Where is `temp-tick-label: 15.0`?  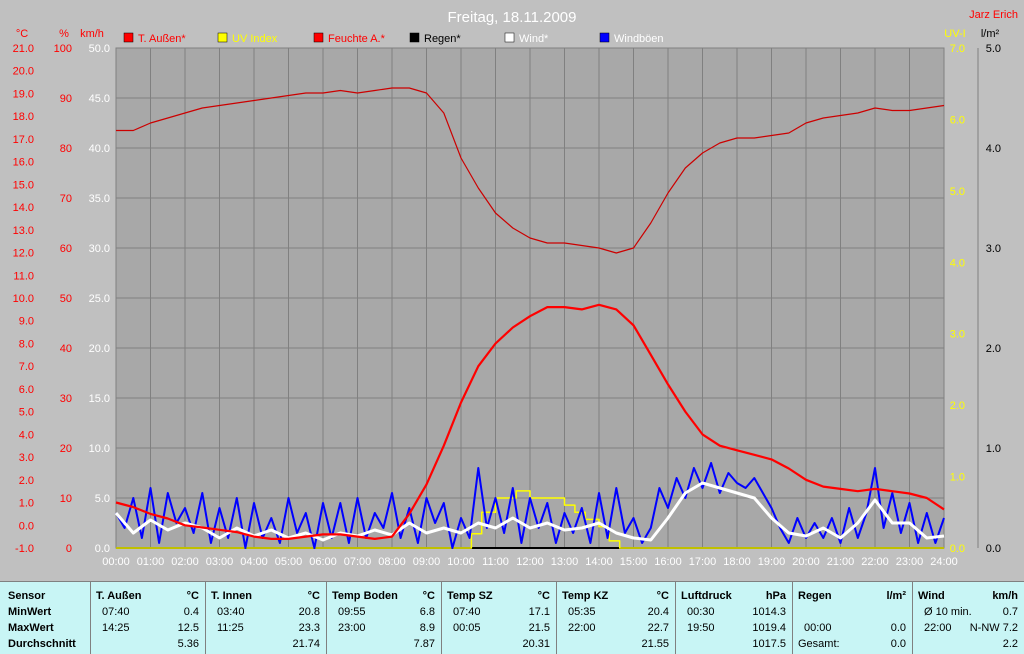 temp-tick-label: 15.0 is located at coordinates (23, 185).